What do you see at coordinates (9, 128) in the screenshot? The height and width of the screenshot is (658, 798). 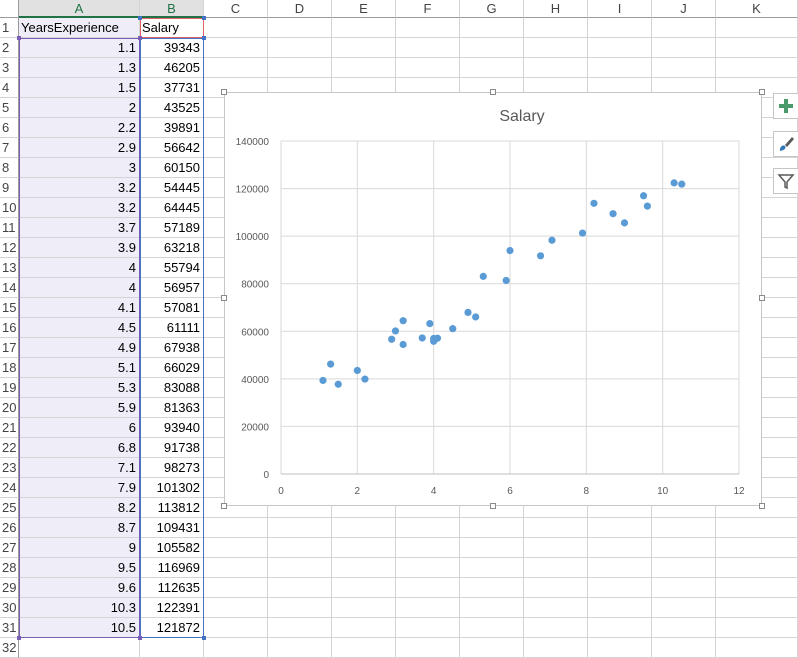 I see `row-header-6: 6` at bounding box center [9, 128].